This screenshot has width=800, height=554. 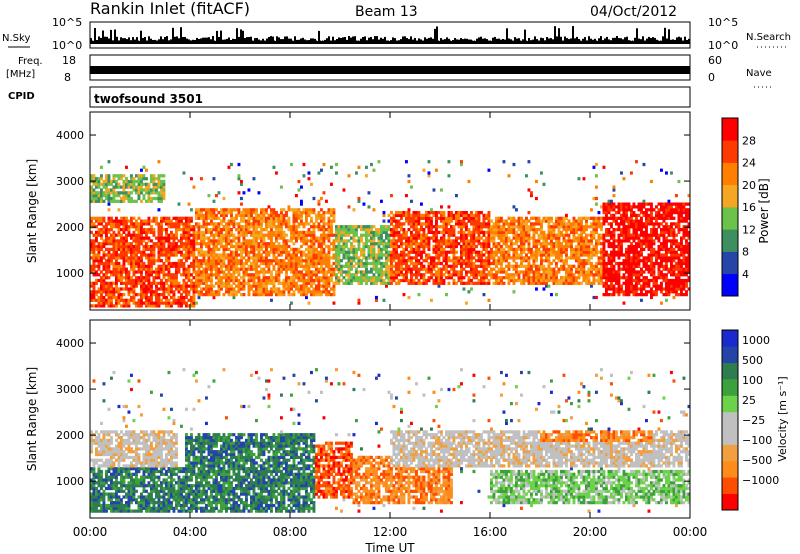 What do you see at coordinates (67, 77) in the screenshot?
I see `freq-tick-bottom: 8` at bounding box center [67, 77].